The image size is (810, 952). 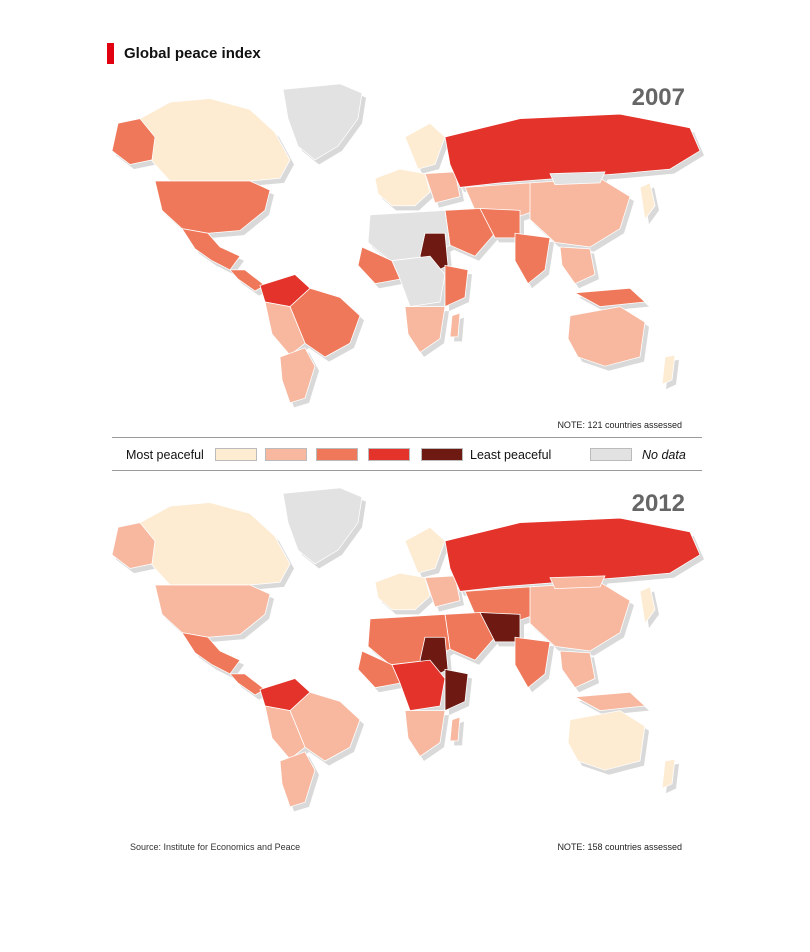 I want to click on legend-no-data: No data, so click(x=664, y=455).